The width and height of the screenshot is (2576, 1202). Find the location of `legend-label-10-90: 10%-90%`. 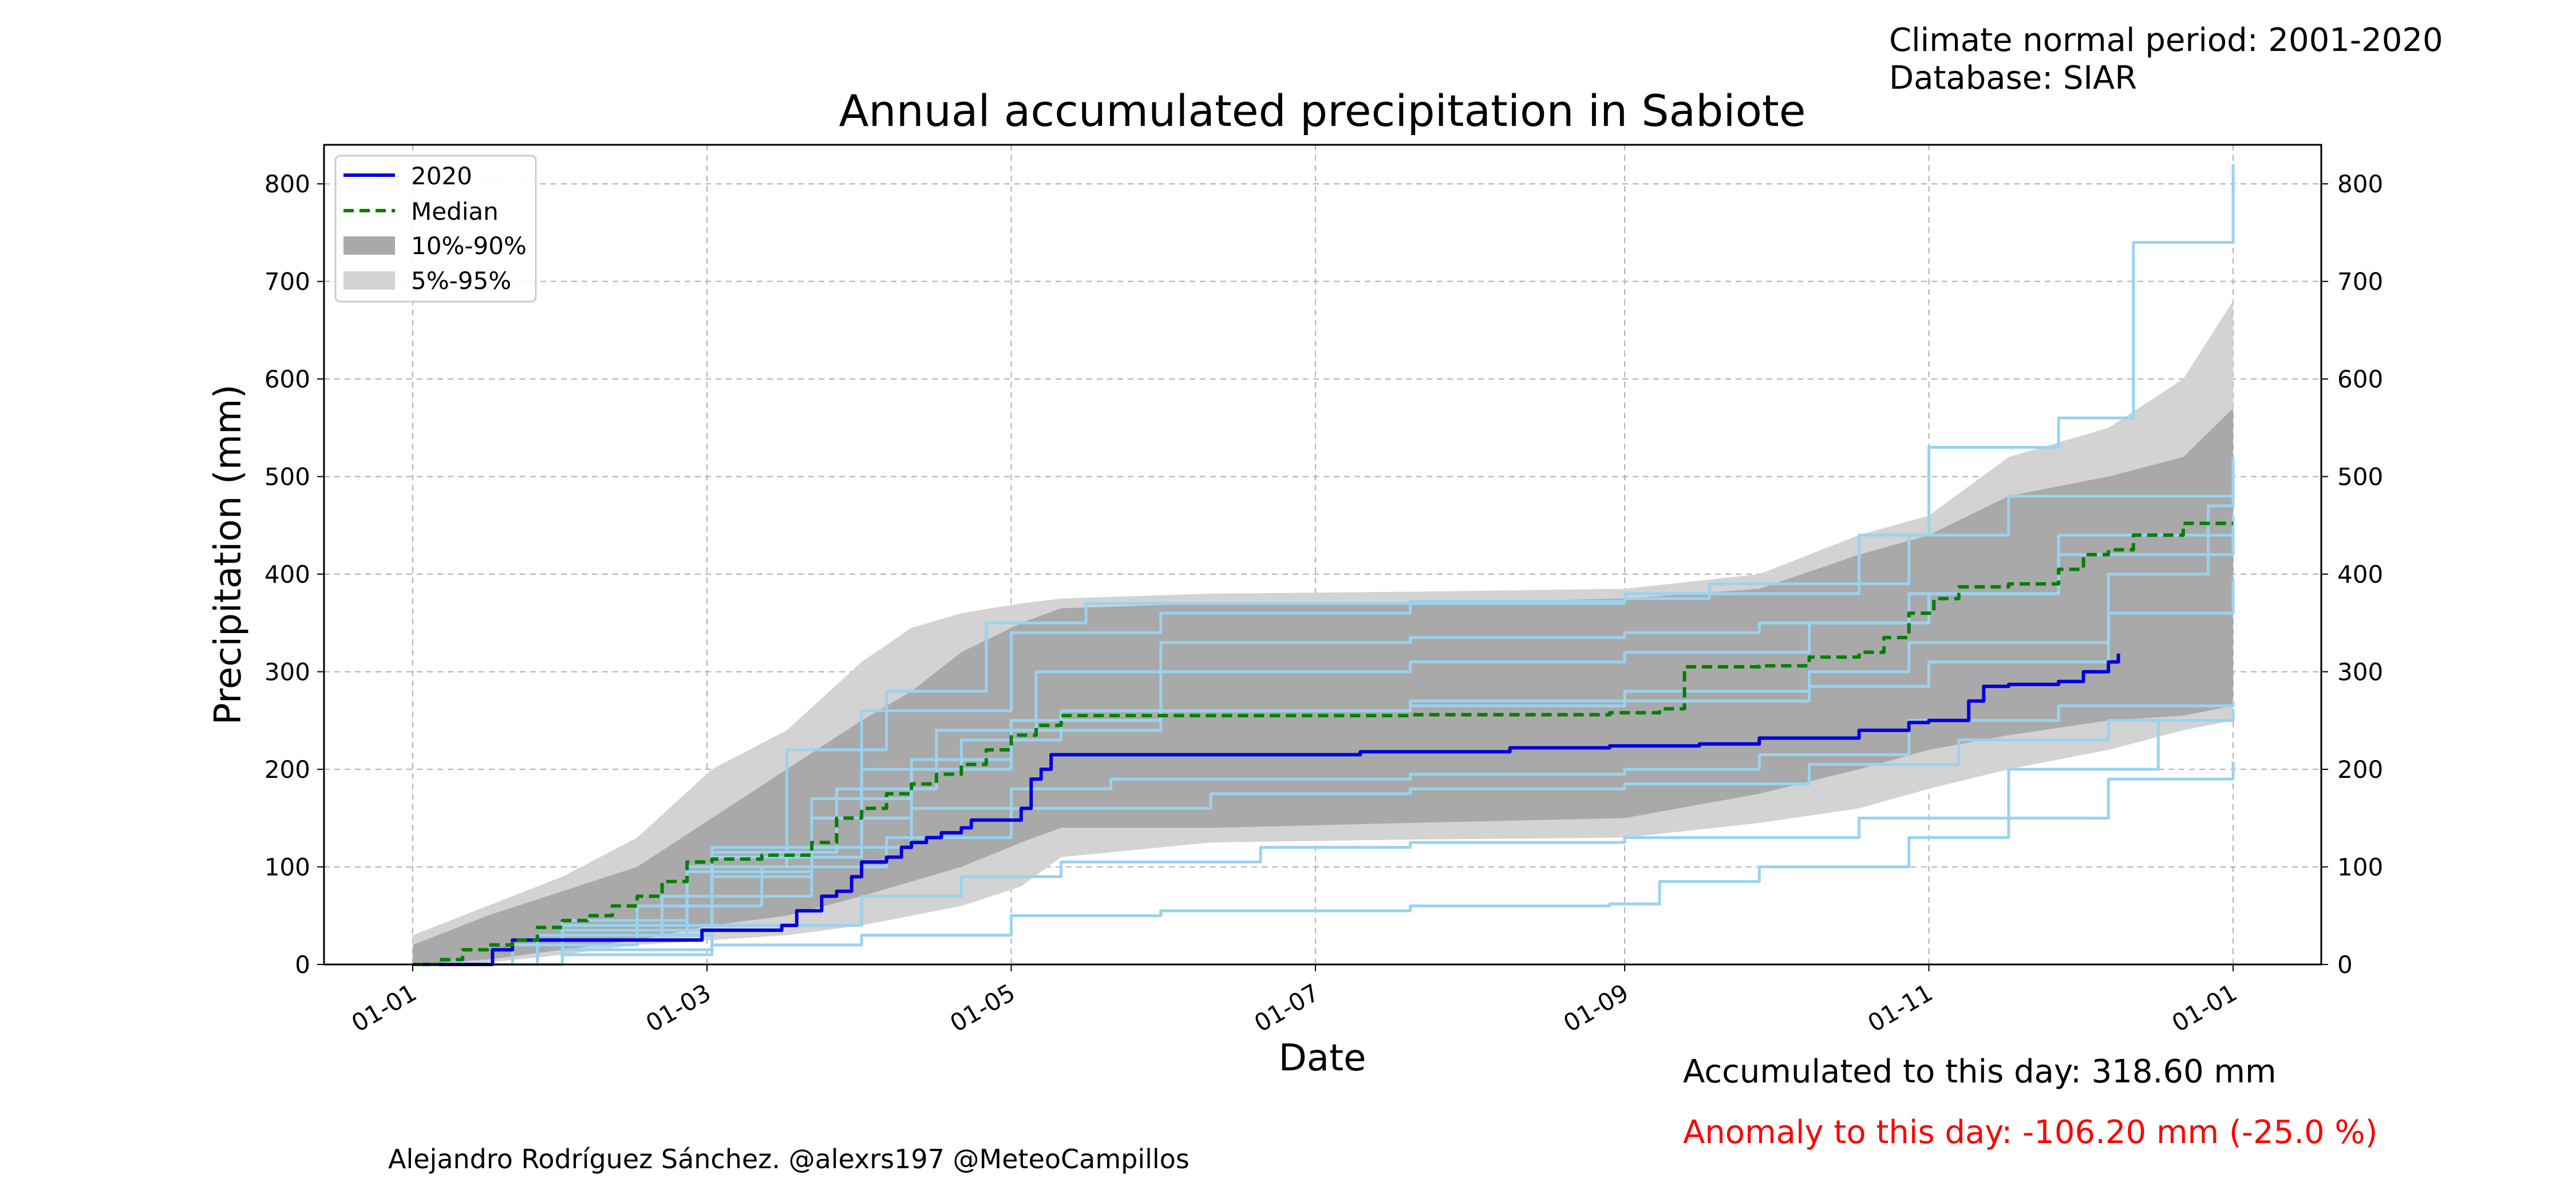

legend-label-10-90: 10%-90% is located at coordinates (469, 246).